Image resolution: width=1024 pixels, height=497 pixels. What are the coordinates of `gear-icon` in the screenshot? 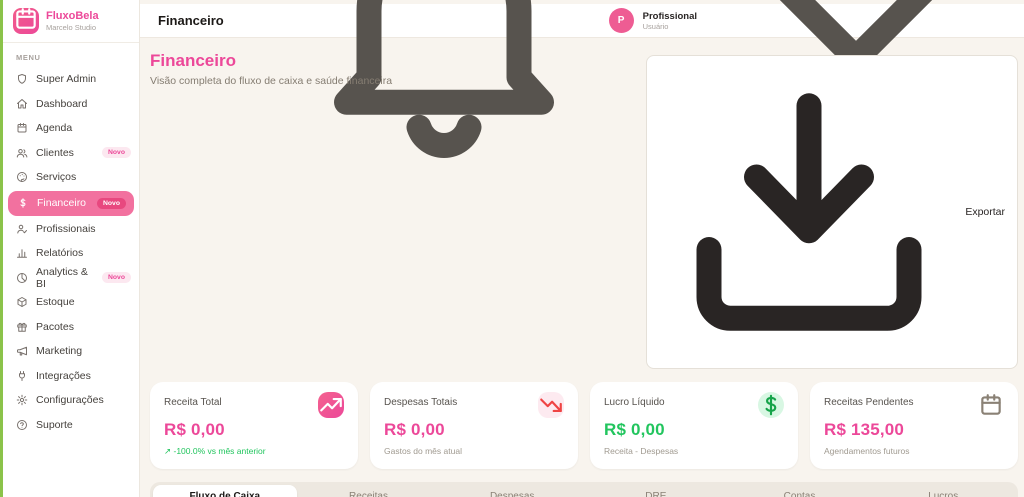 It's located at (22, 400).